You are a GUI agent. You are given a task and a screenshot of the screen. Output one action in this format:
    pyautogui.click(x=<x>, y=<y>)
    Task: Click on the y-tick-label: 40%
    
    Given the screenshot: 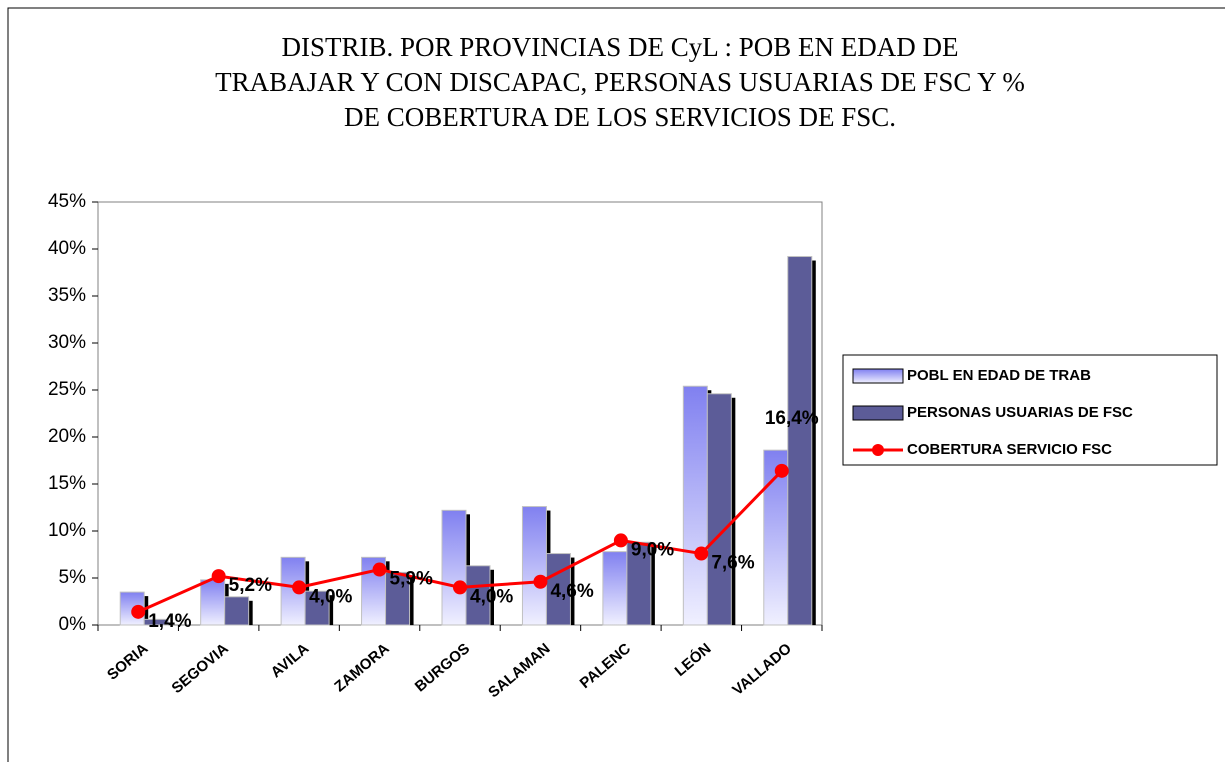 What is the action you would take?
    pyautogui.click(x=67, y=248)
    